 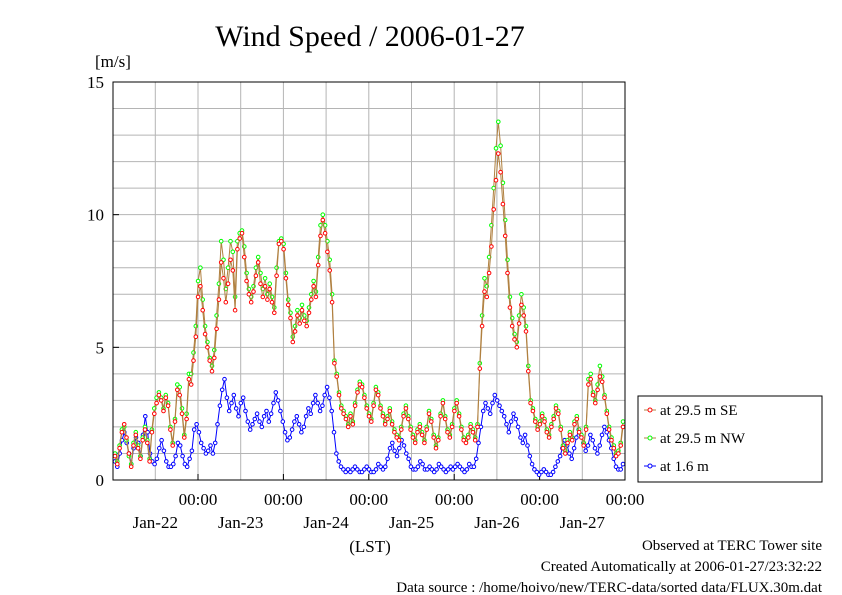 What do you see at coordinates (370, 36) in the screenshot?
I see `chart-title: Wind Speed / 2006-01-27` at bounding box center [370, 36].